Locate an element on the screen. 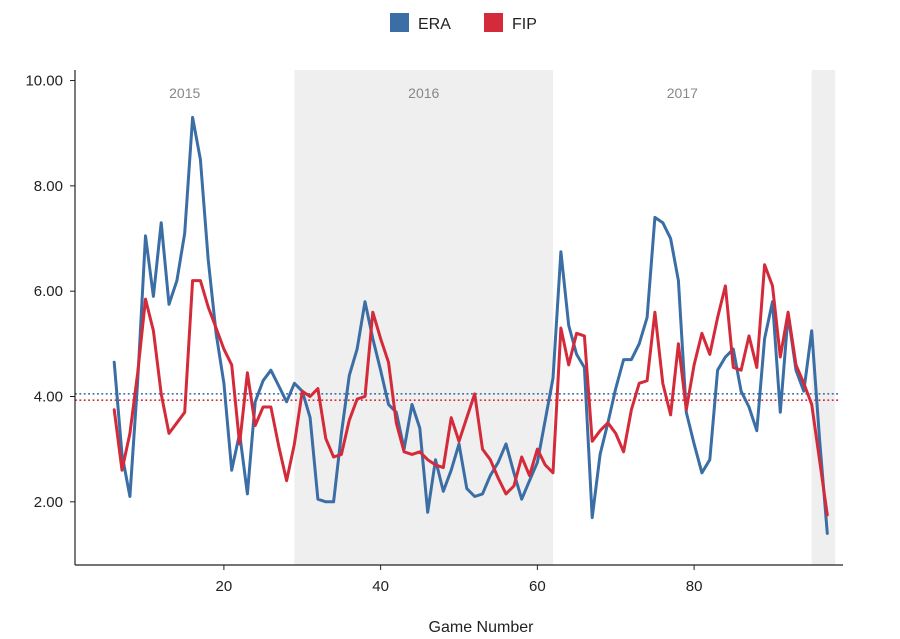 The image size is (900, 639). x-axis-ticks: 20 40 60 80 is located at coordinates (459, 580).